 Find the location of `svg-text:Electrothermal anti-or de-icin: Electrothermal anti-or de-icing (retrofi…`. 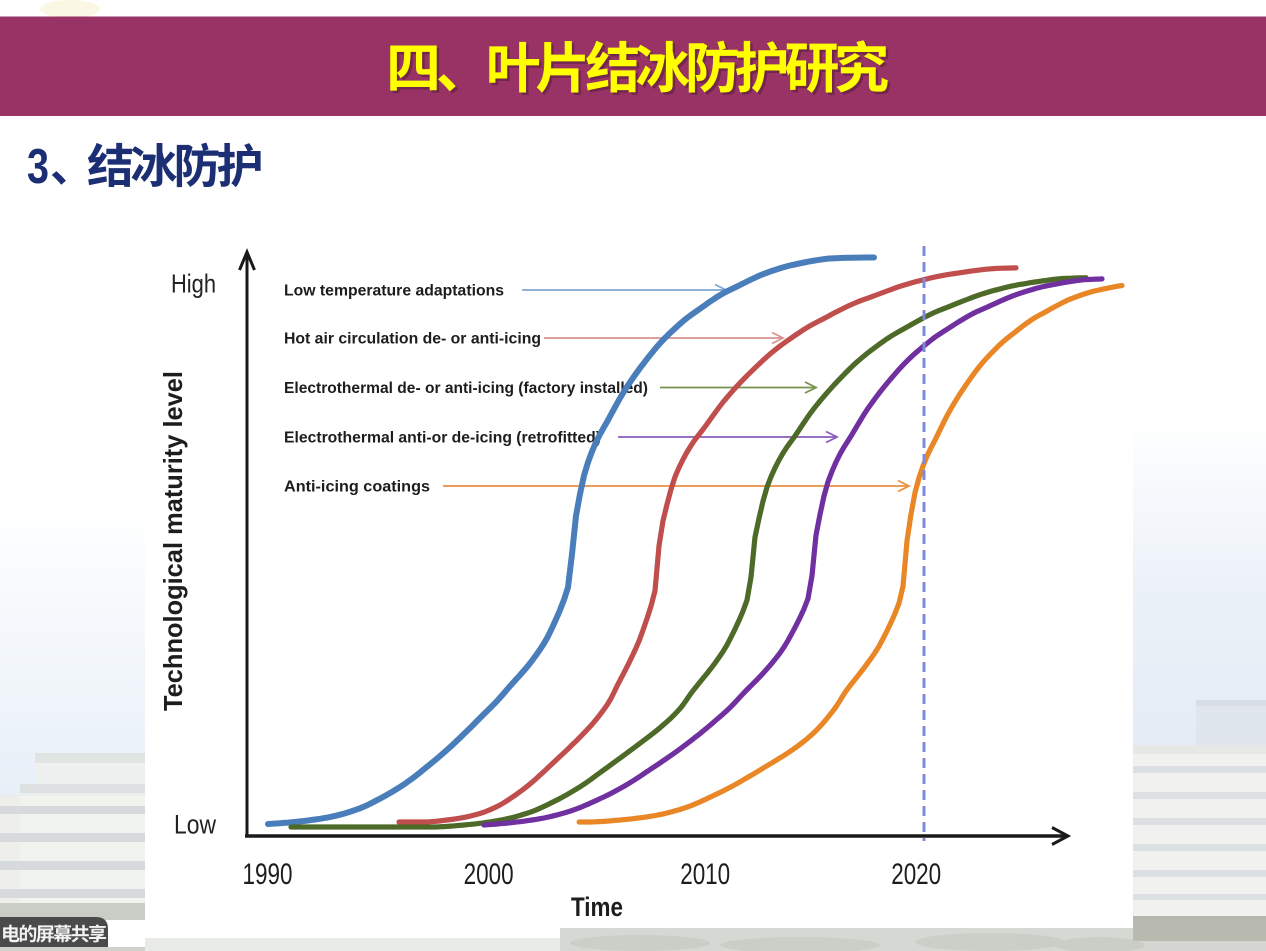

svg-text:Electrothermal anti-or de-icin: Electrothermal anti-or de-icing (retrofi… is located at coordinates (442, 438).